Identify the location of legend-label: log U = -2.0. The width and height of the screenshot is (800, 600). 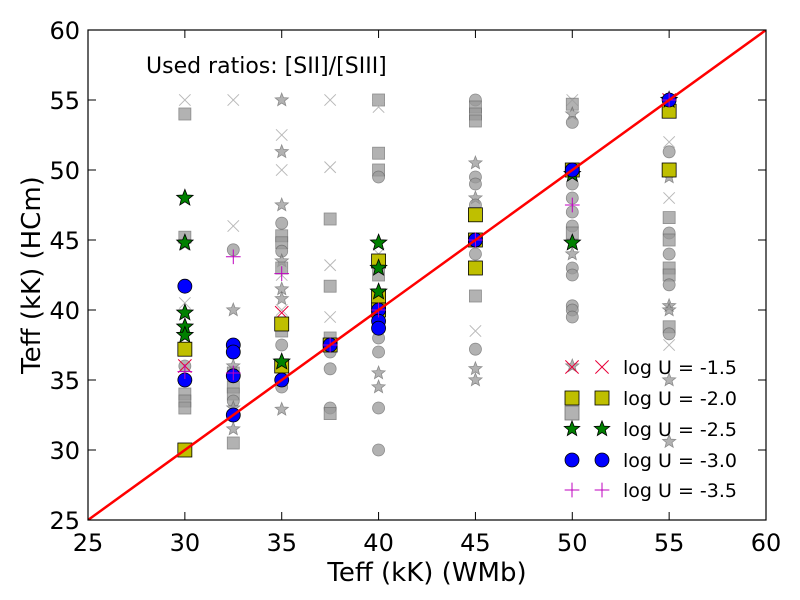
(680, 399).